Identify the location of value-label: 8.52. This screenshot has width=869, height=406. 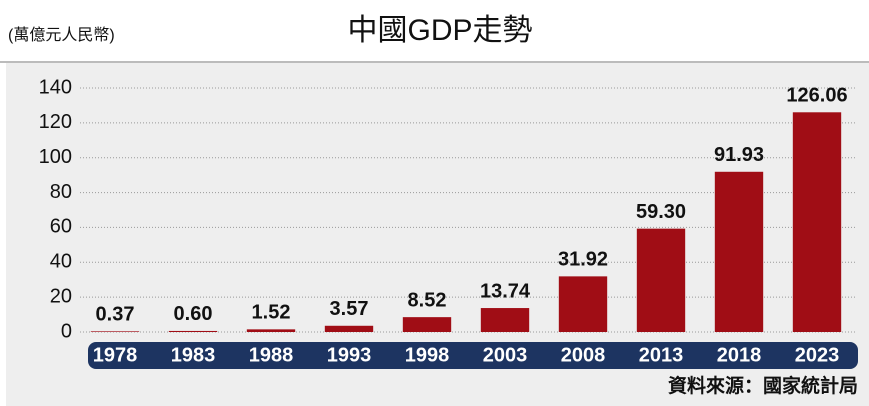
(427, 300).